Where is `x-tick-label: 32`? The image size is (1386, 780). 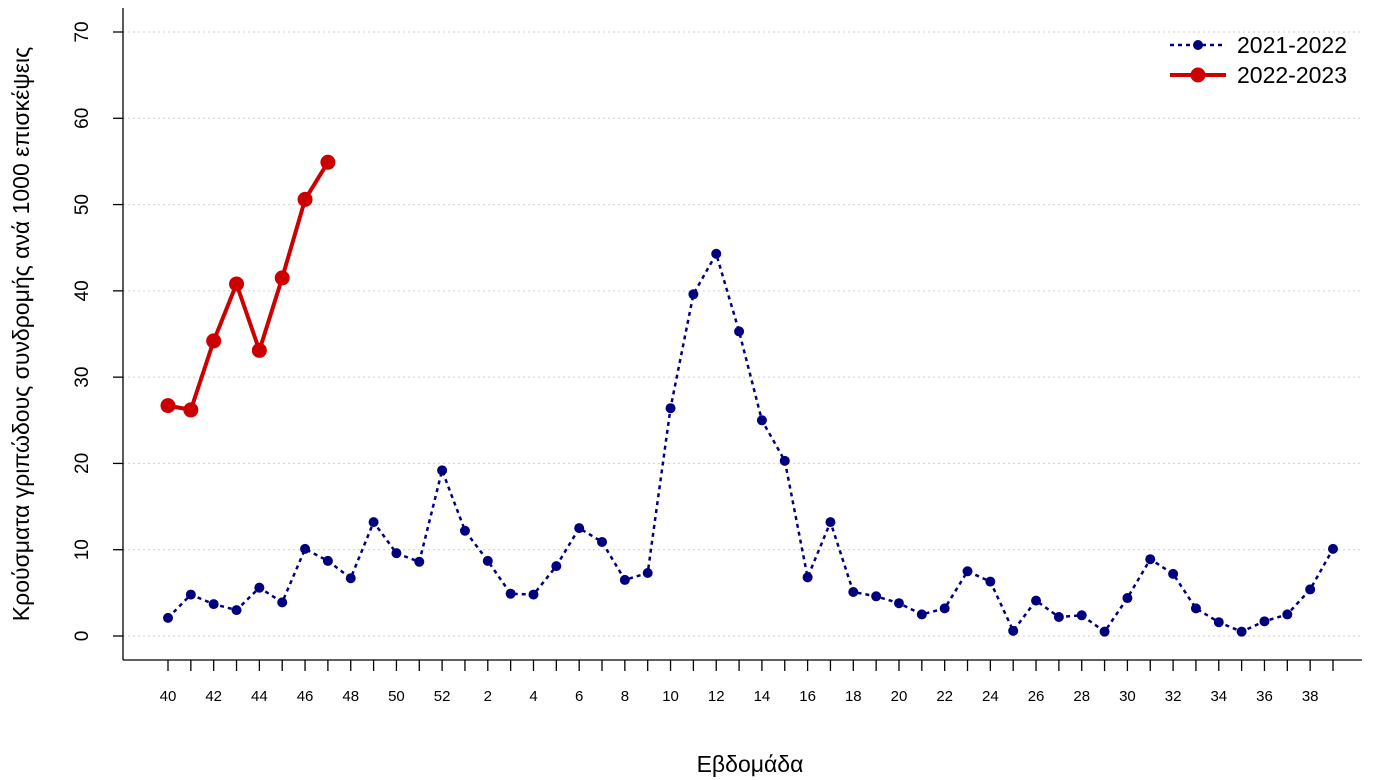
x-tick-label: 32 is located at coordinates (1173, 696).